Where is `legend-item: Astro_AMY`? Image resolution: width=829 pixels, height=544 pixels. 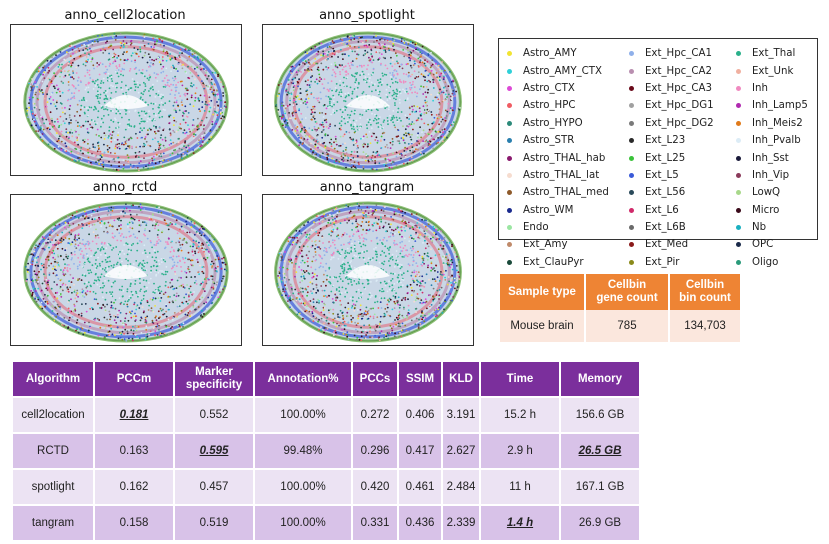
legend-item: Astro_AMY is located at coordinates (556, 53).